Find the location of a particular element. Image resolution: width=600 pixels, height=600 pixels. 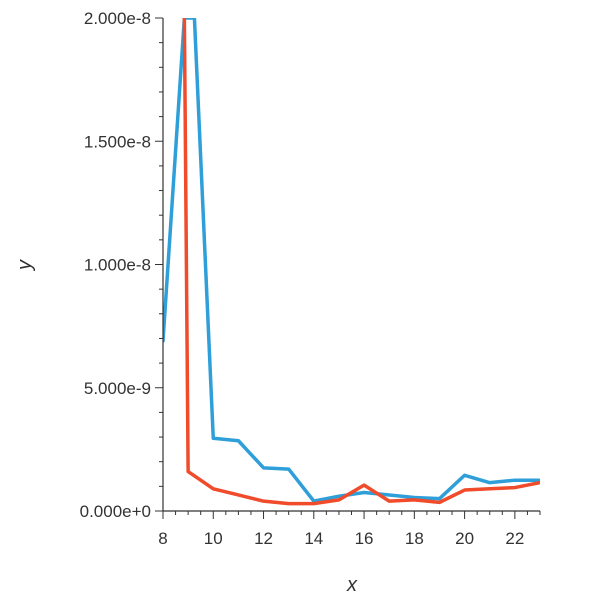

y-tick-label: 2.000e-8 is located at coordinates (117, 18).